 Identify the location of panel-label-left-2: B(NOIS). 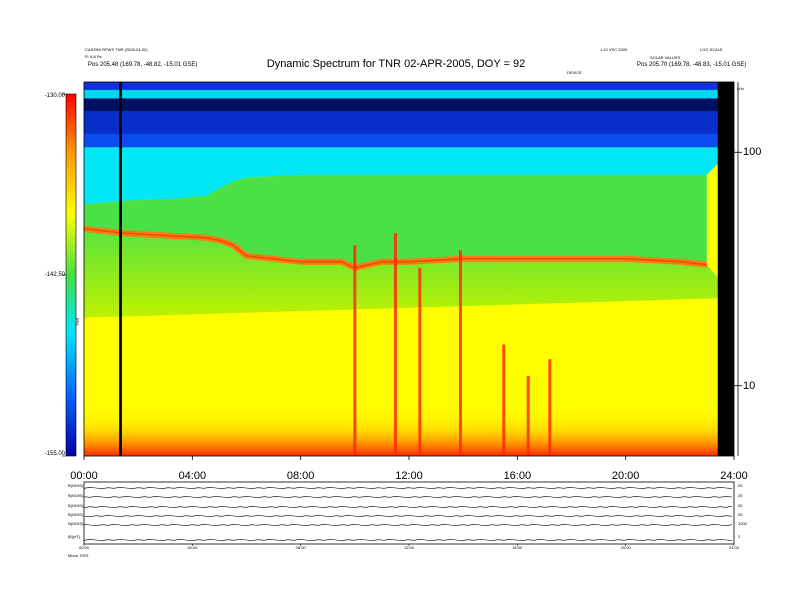
(76, 495).